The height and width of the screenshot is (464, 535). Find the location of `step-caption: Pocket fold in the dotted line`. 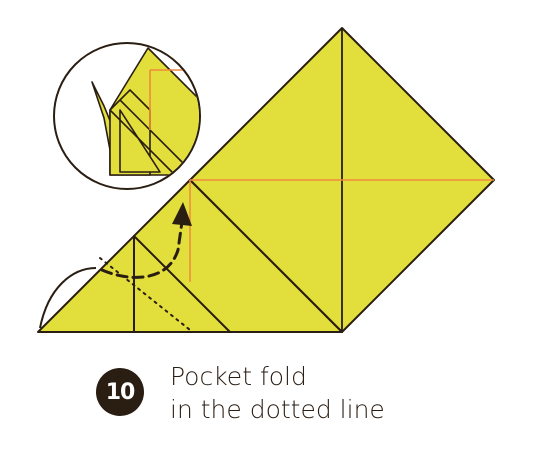

step-caption: Pocket fold in the dotted line is located at coordinates (277, 393).